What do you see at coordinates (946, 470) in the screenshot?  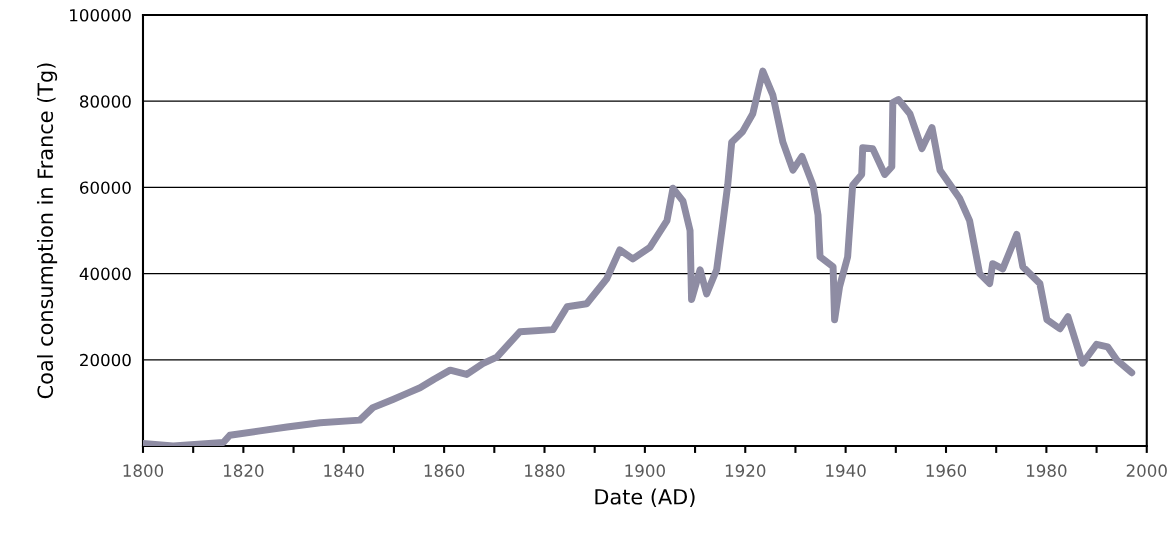 I see `x-tick-label: 1960` at bounding box center [946, 470].